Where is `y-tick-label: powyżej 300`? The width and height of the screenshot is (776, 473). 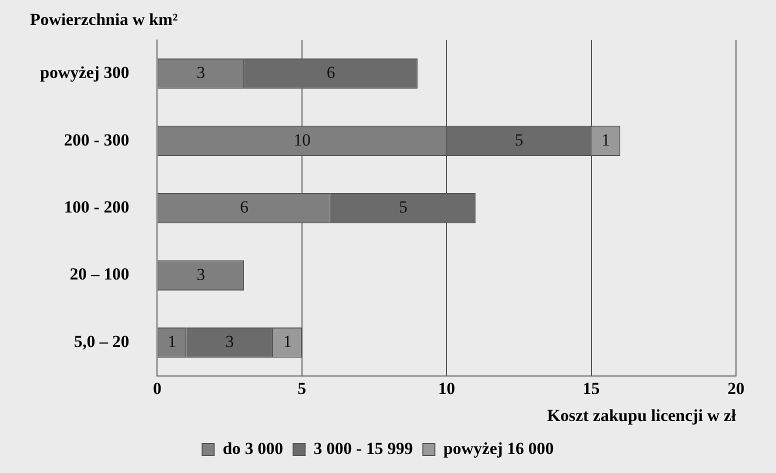
y-tick-label: powyżej 300 is located at coordinates (85, 72).